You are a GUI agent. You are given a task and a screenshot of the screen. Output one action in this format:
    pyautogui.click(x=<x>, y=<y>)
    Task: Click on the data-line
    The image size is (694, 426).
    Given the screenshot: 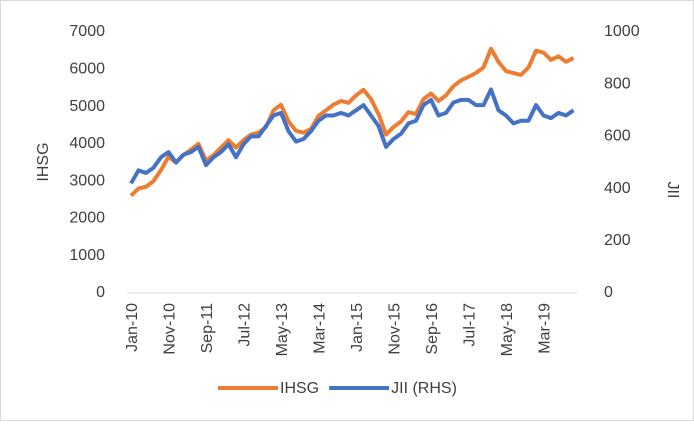 What is the action you would take?
    pyautogui.click(x=352, y=136)
    